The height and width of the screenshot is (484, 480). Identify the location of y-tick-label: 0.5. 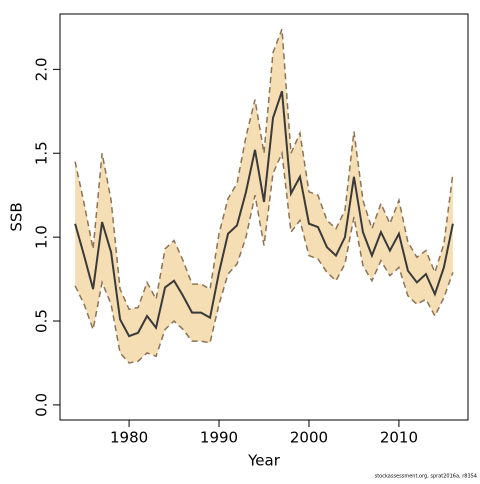
(42, 321).